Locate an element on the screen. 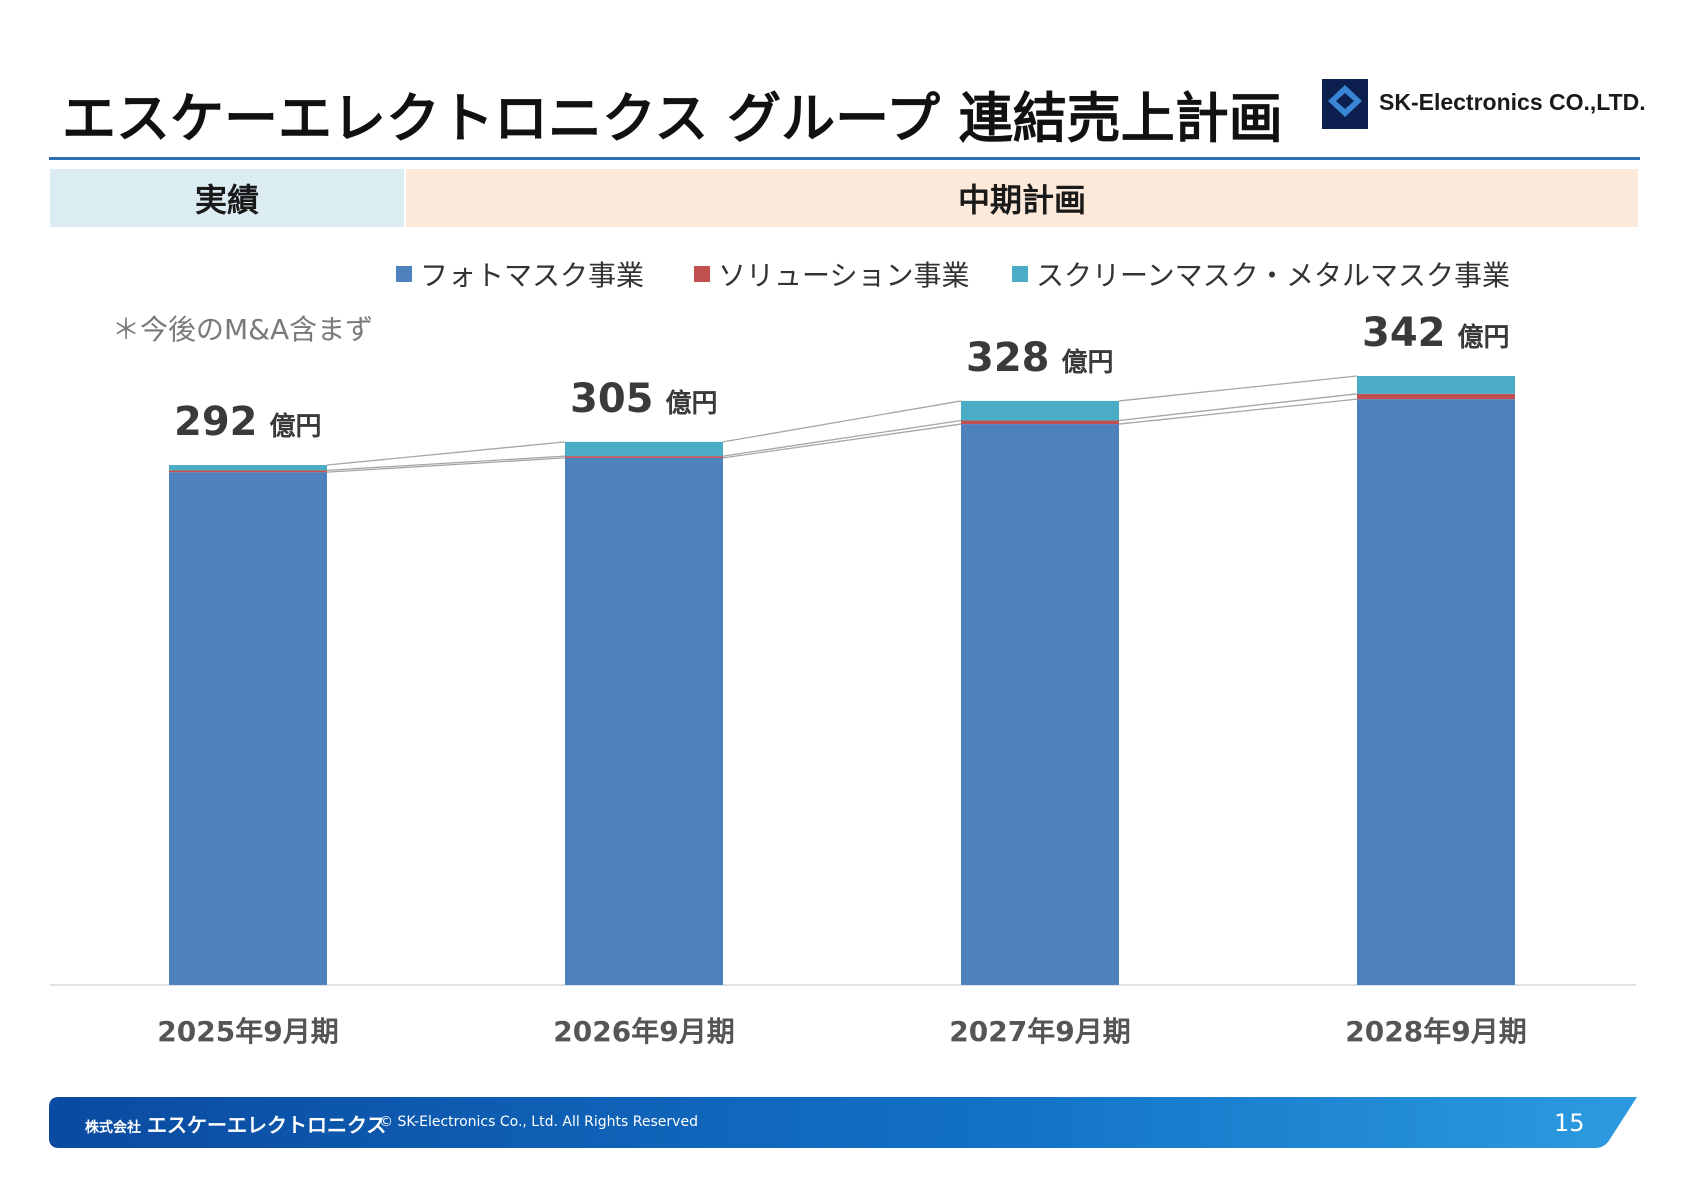 This screenshot has height=1191, width=1684. footer-company-name: エスケーエレクトロニクス is located at coordinates (267, 1125).